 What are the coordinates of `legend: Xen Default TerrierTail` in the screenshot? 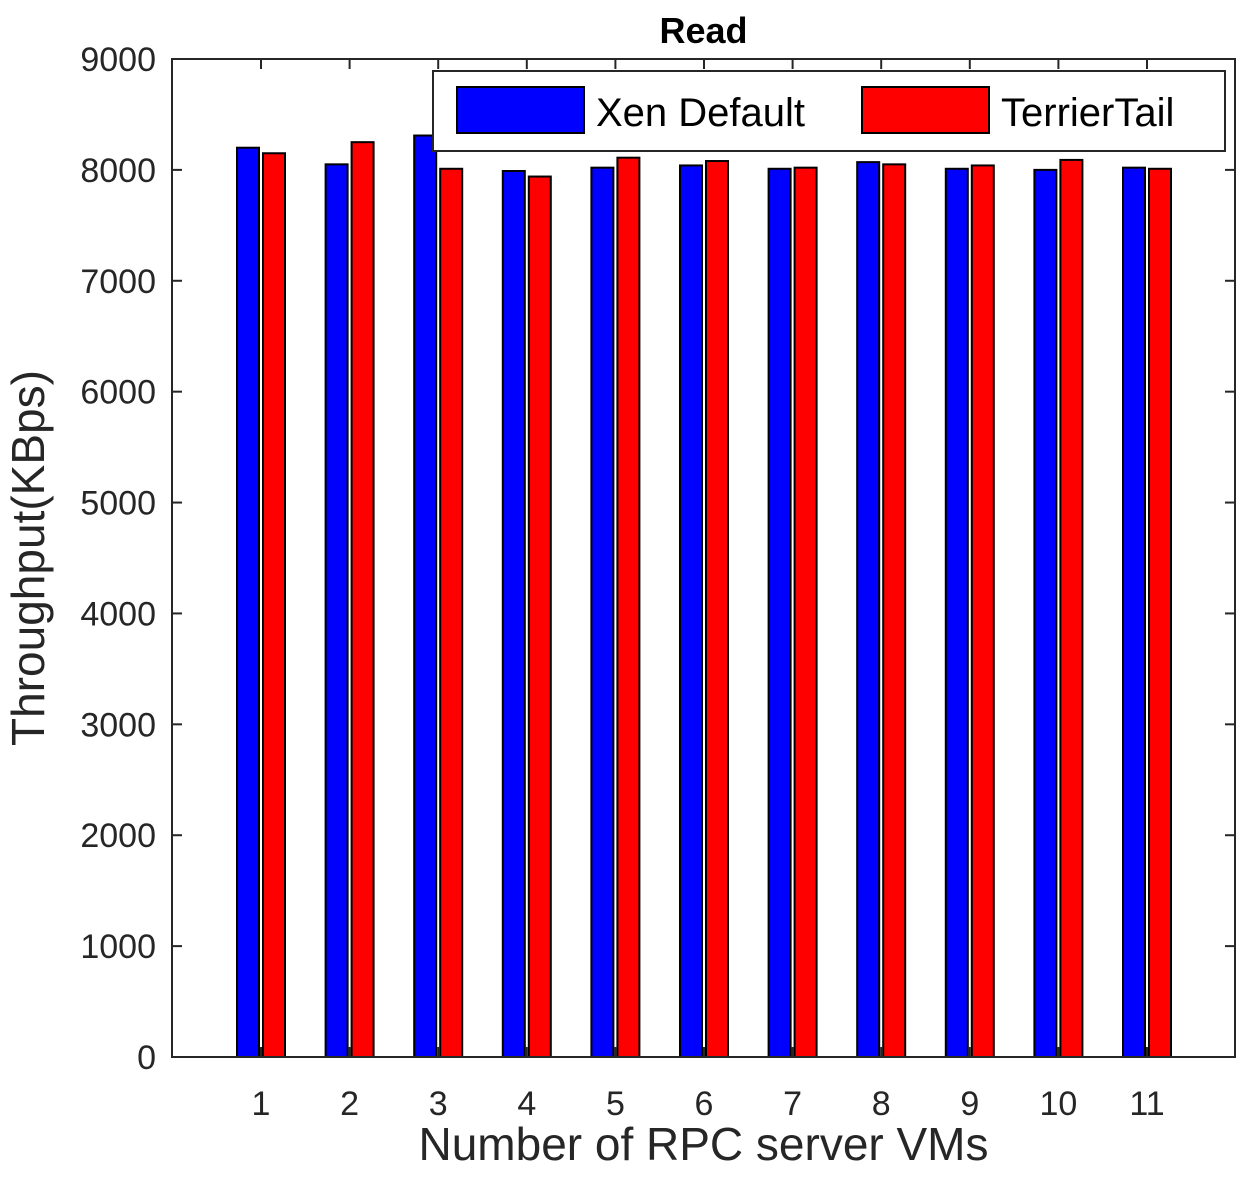 It's located at (829, 111).